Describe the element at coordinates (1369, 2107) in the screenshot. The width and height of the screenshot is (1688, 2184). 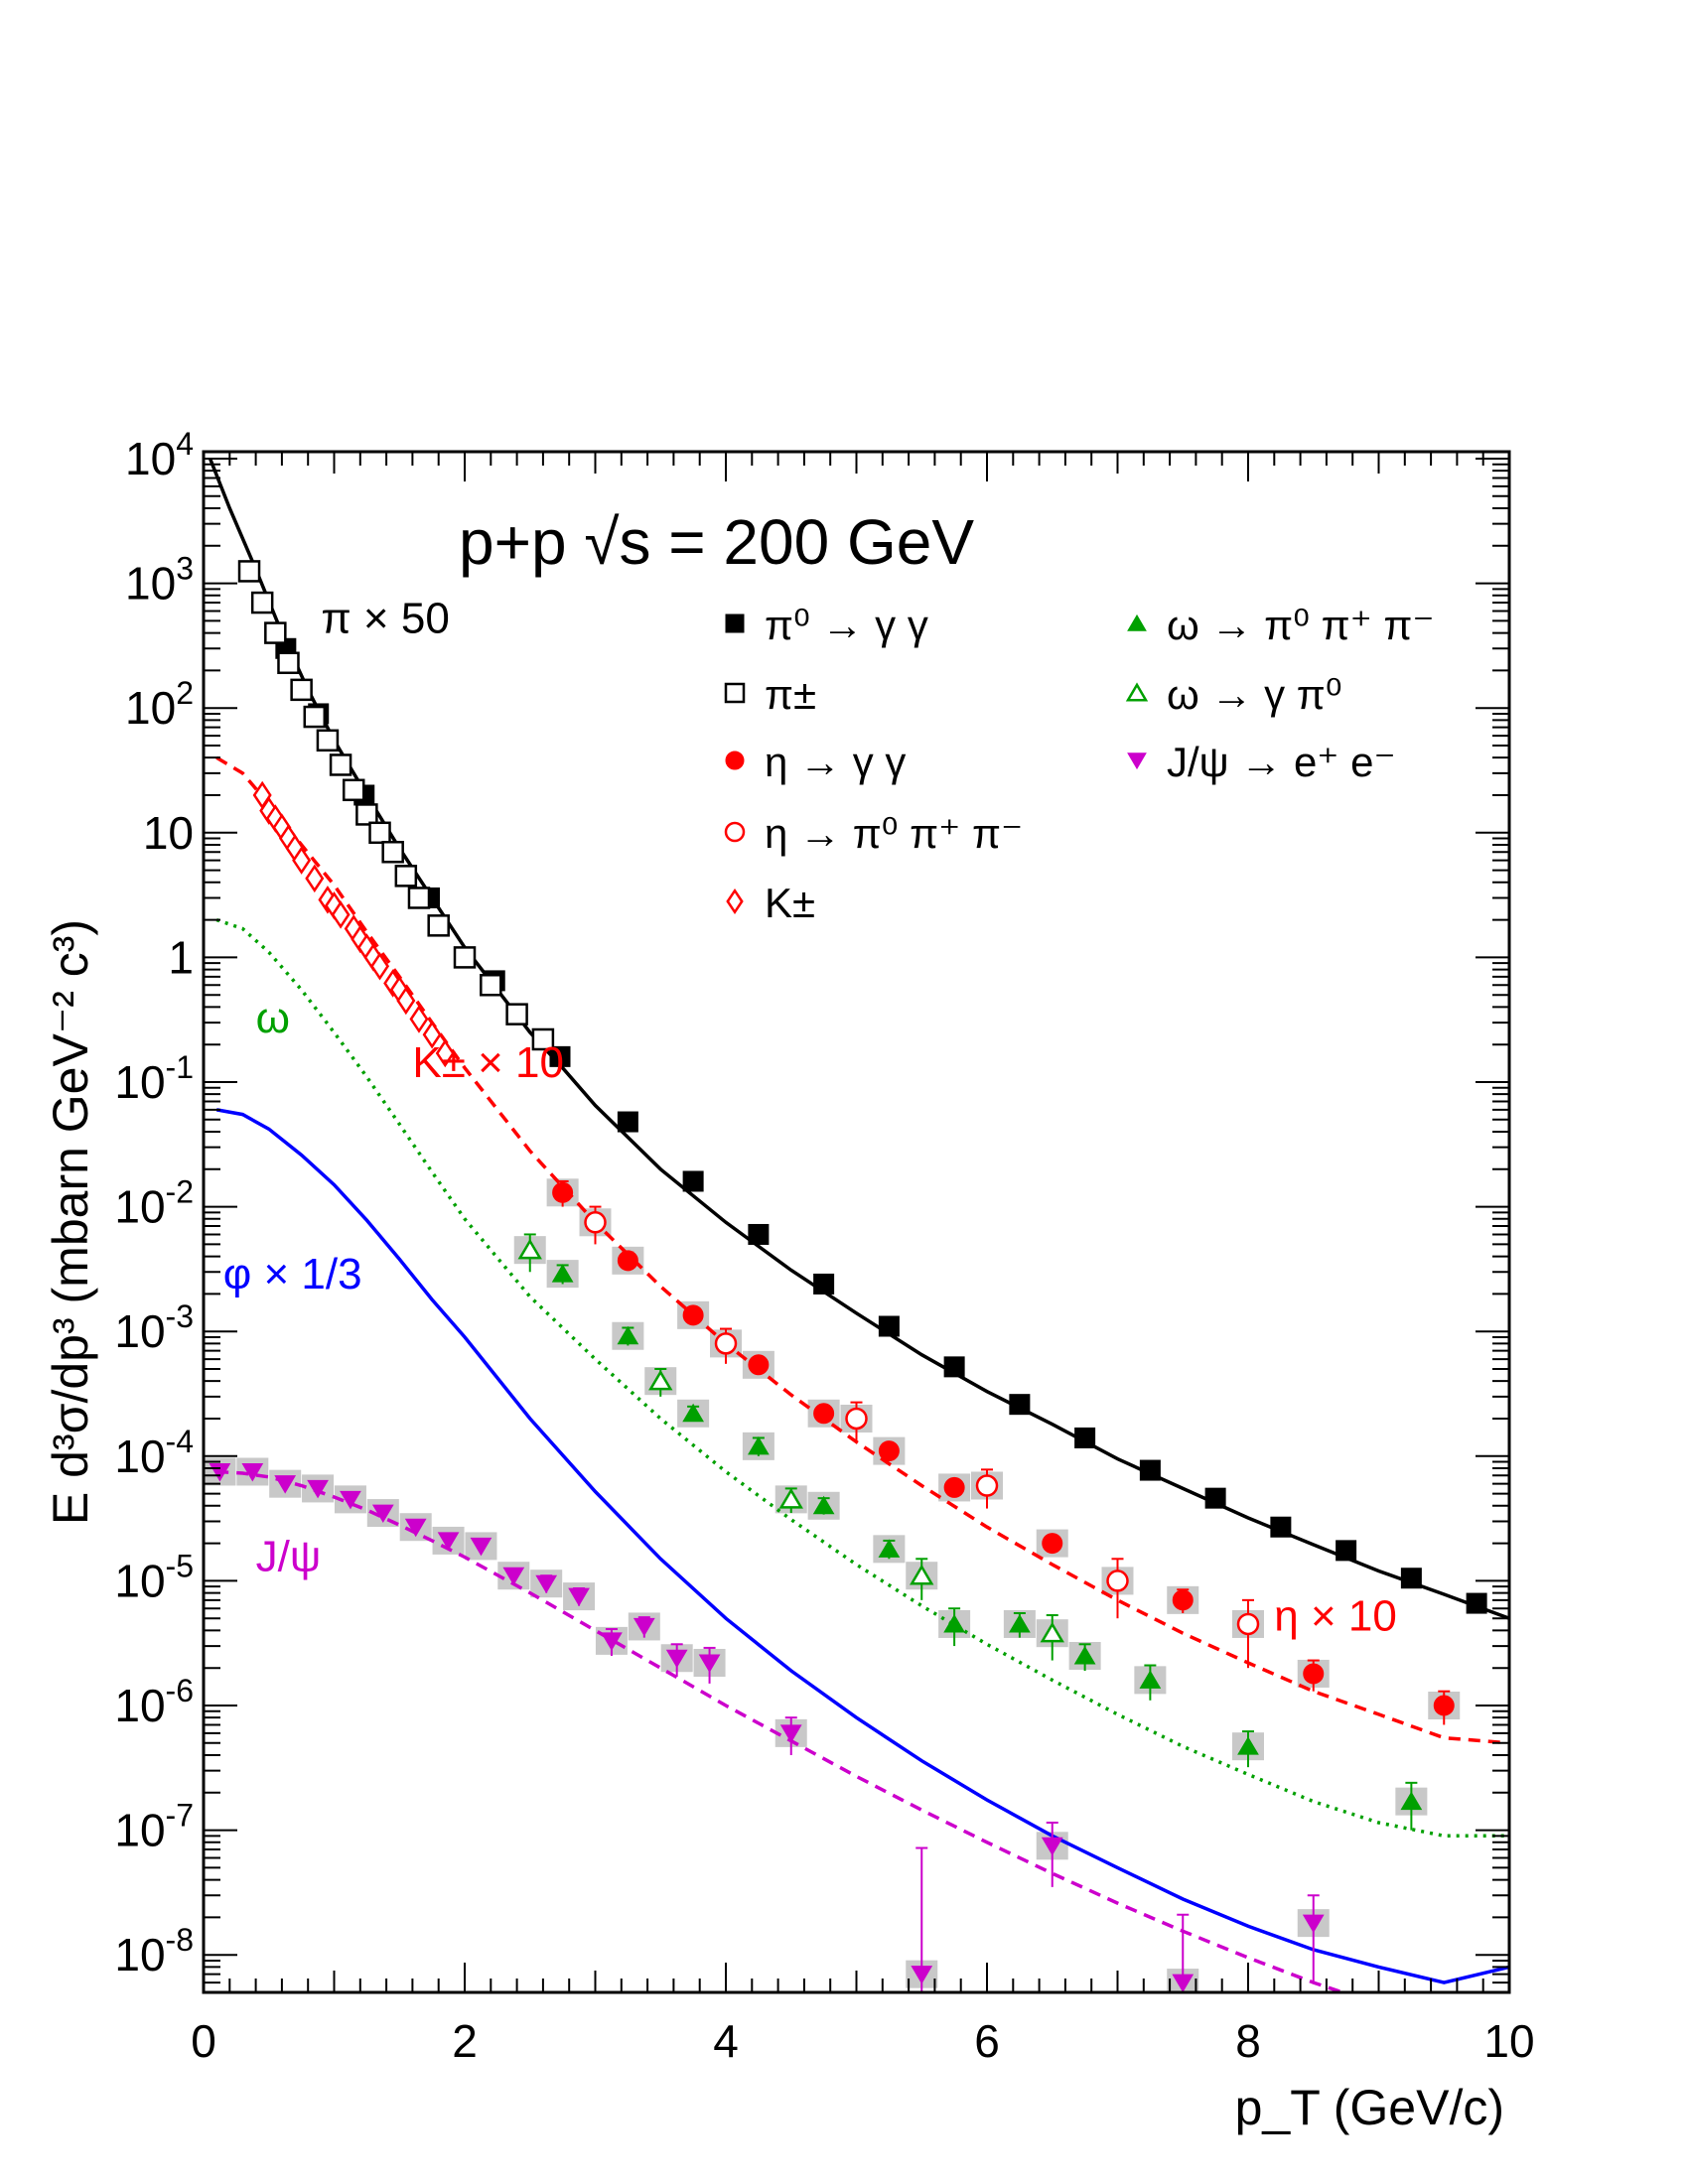
I see `x-axis-title: p_T (GeV/c)` at that location.